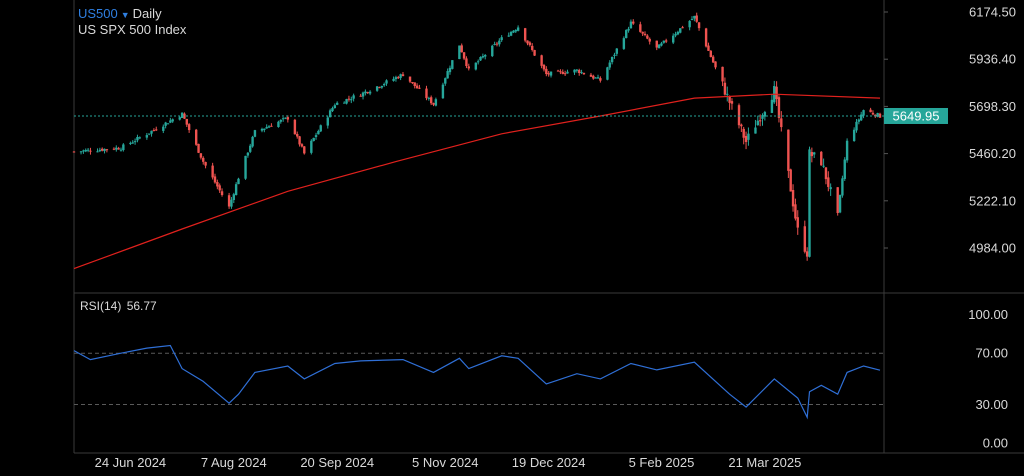 The image size is (1024, 476). Describe the element at coordinates (662, 462) in the screenshot. I see `time-tick-label: 5 Feb 2025` at that location.